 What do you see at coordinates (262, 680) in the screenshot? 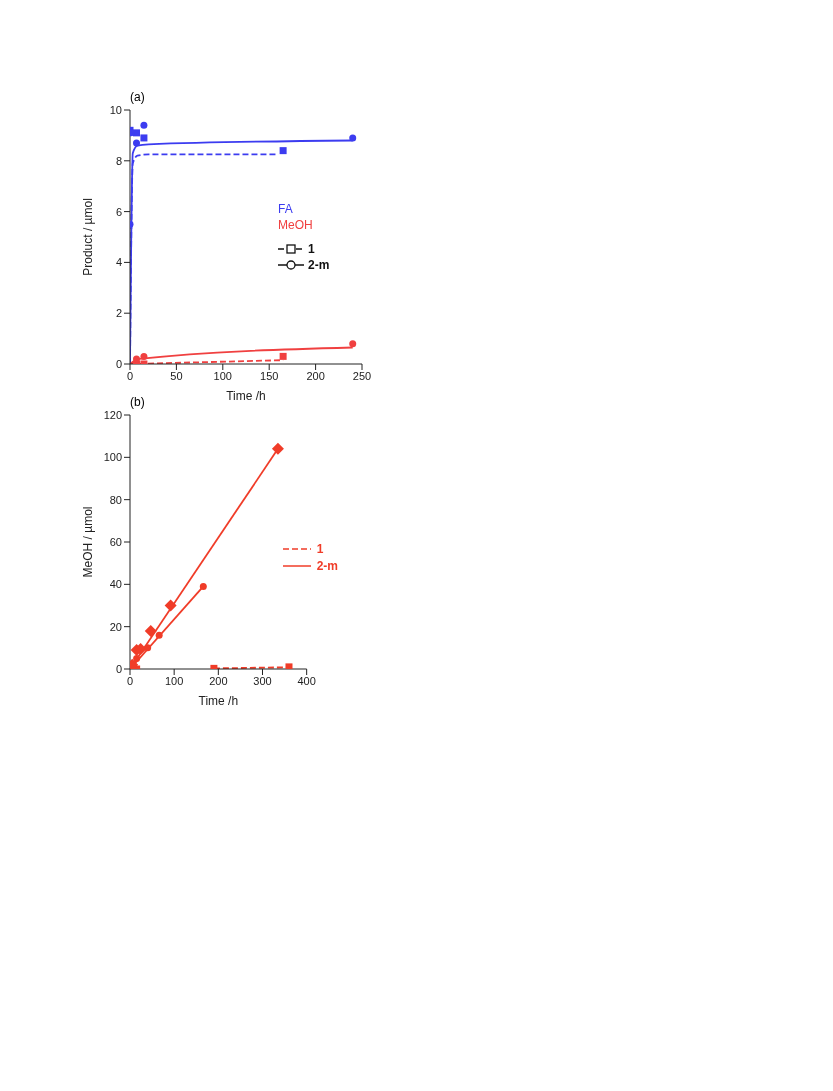
I see `x-tick-label: 300` at bounding box center [262, 680].